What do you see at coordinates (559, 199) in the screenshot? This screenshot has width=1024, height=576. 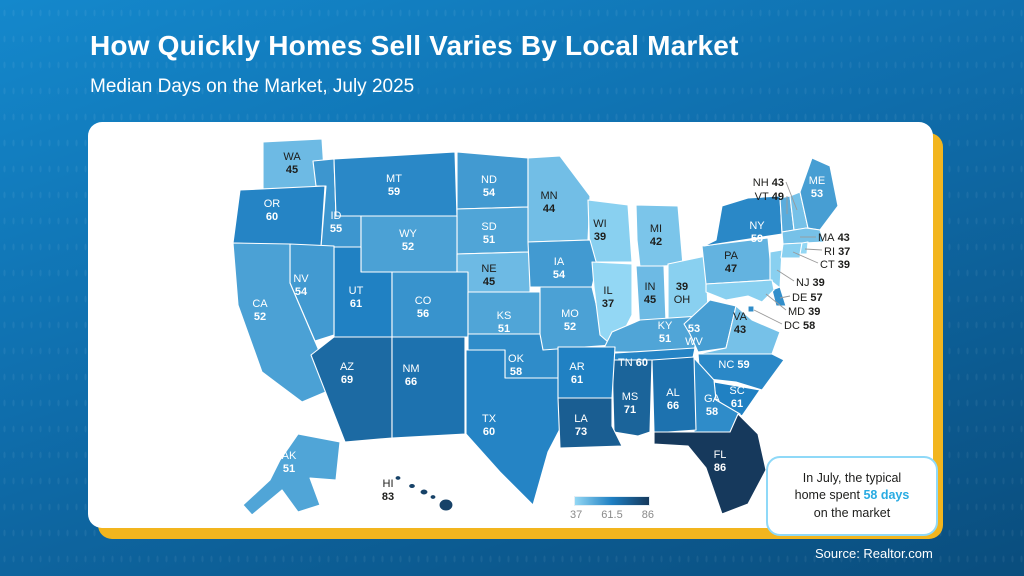 I see `state-MN` at bounding box center [559, 199].